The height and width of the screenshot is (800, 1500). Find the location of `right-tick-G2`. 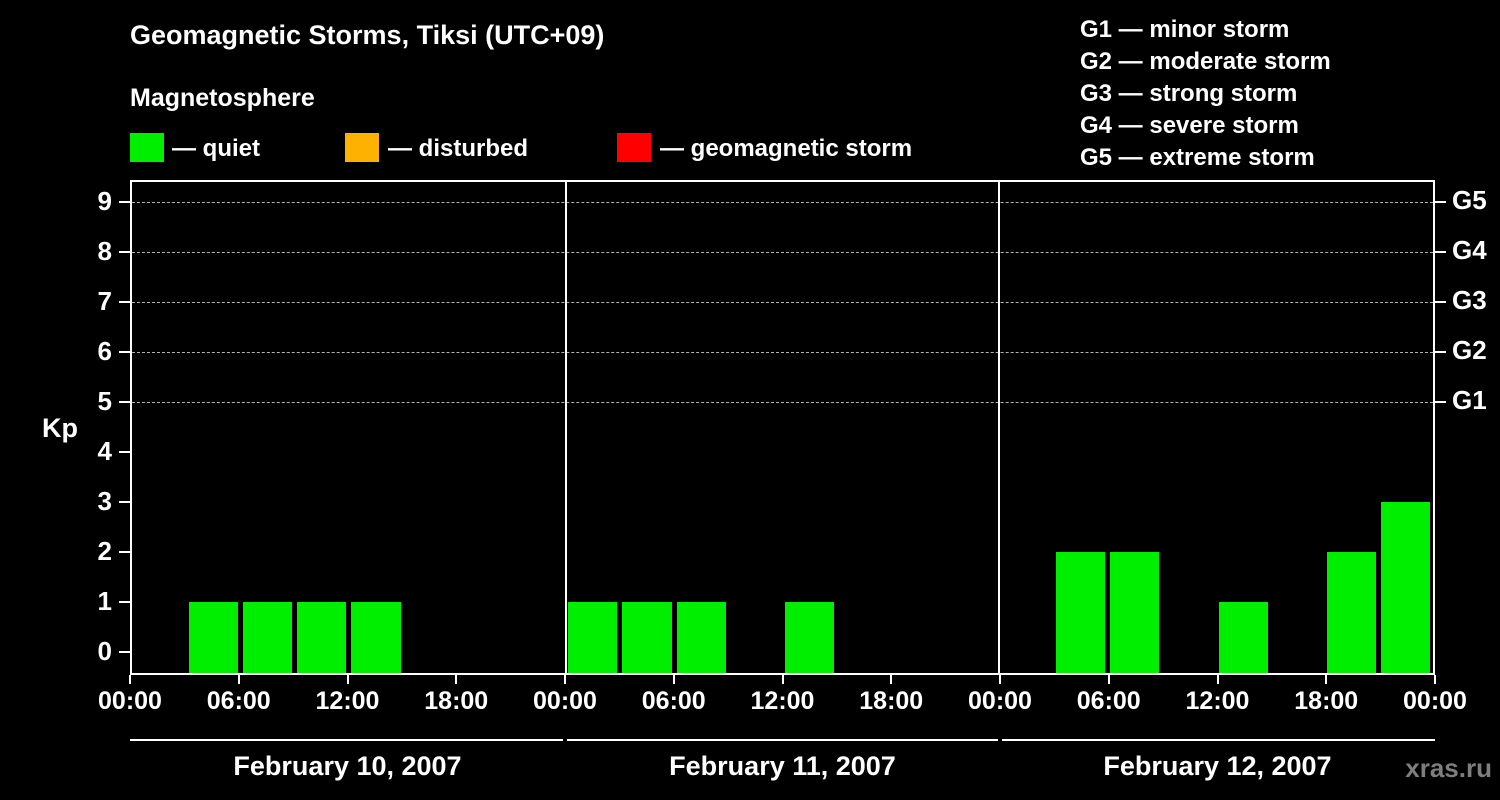

right-tick-G2 is located at coordinates (1440, 352).